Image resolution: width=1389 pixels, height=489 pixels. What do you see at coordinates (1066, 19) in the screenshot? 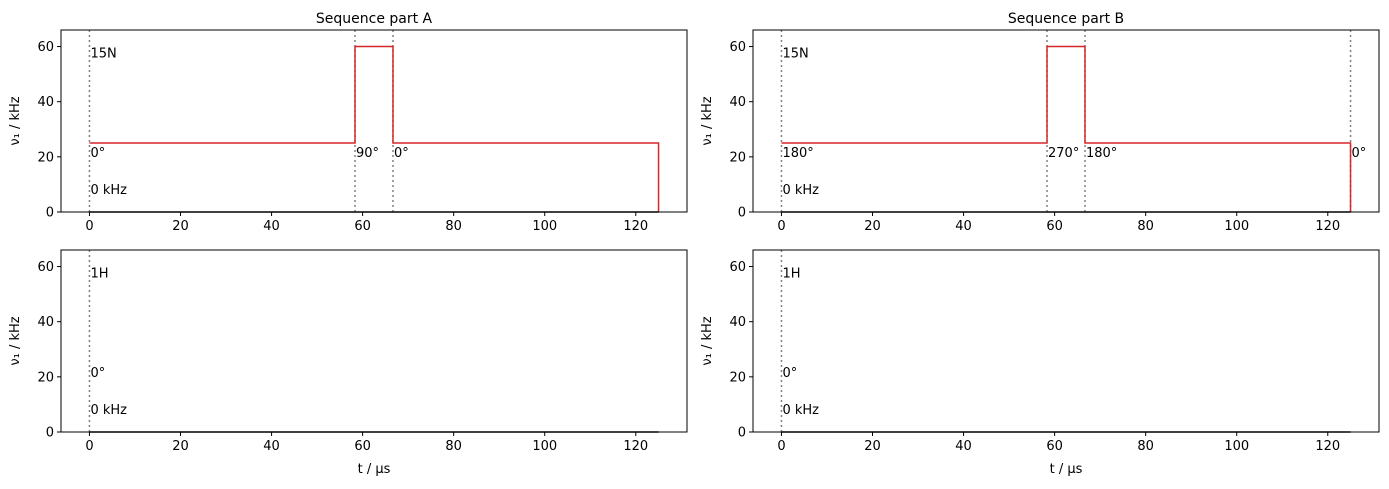
I see `chart-title: Sequence part B` at bounding box center [1066, 19].